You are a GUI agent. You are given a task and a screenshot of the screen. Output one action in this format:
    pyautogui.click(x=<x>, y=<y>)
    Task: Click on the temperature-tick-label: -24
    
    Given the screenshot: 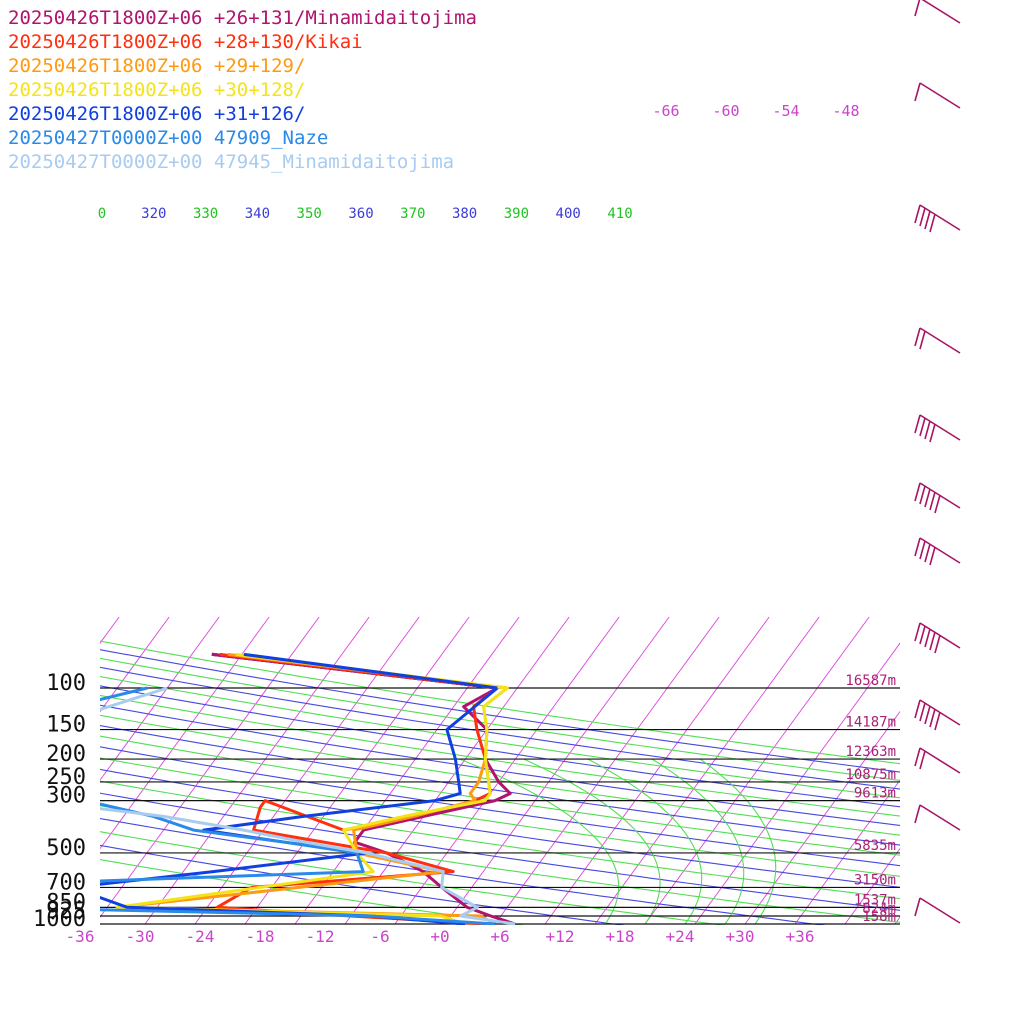 What is the action you would take?
    pyautogui.click(x=200, y=936)
    